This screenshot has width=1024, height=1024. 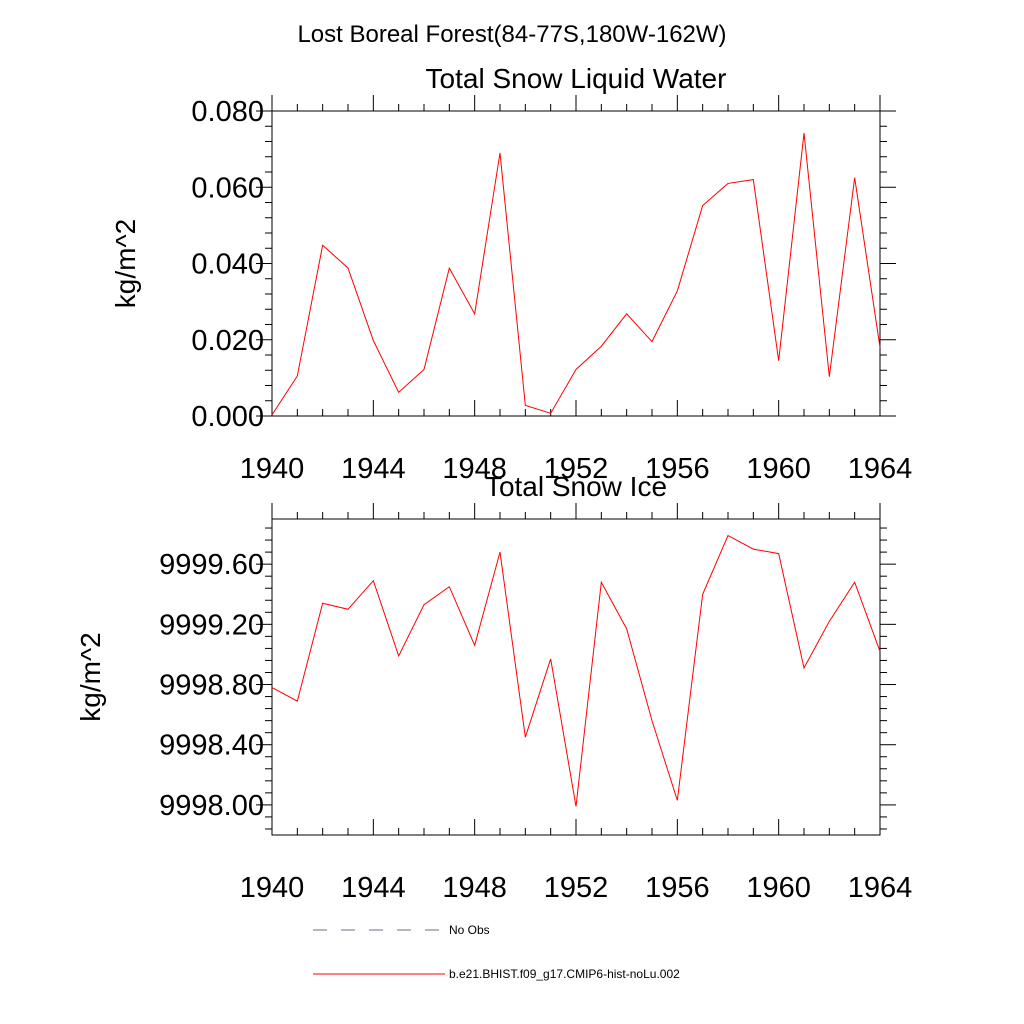 What do you see at coordinates (211, 806) in the screenshot?
I see `y-tick-label: 9998.00` at bounding box center [211, 806].